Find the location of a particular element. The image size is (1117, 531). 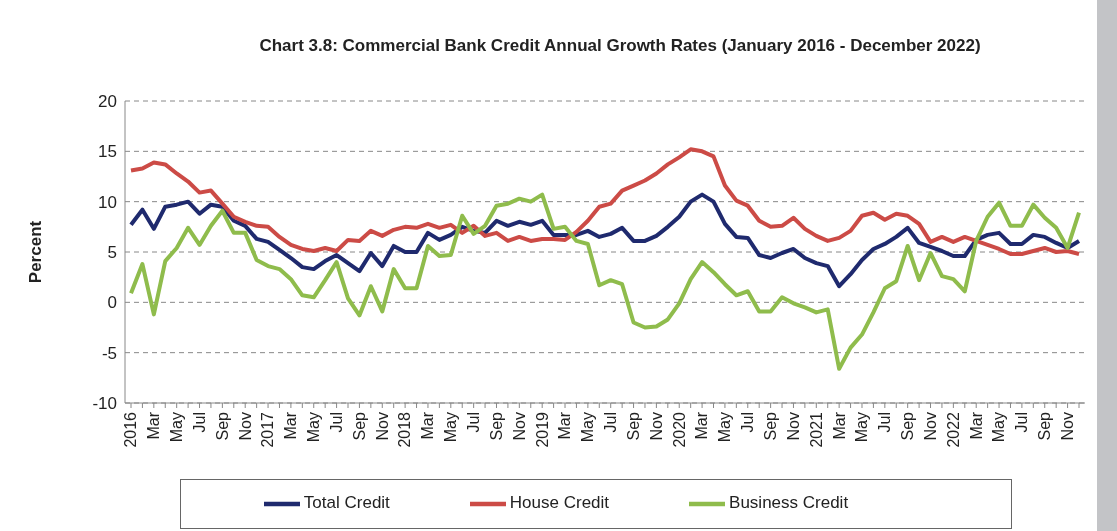

legend-label: House Credit is located at coordinates (559, 503).